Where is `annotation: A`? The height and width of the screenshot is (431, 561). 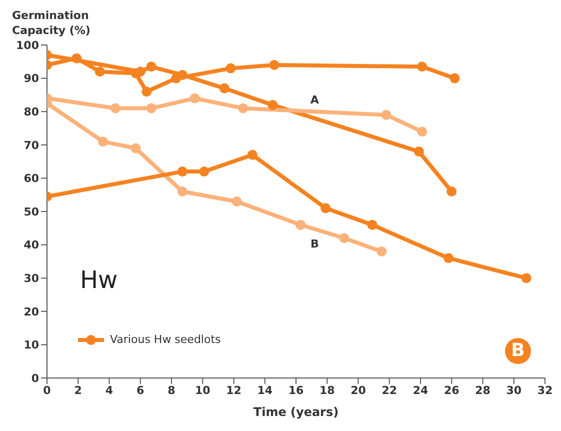
annotation: A is located at coordinates (315, 100).